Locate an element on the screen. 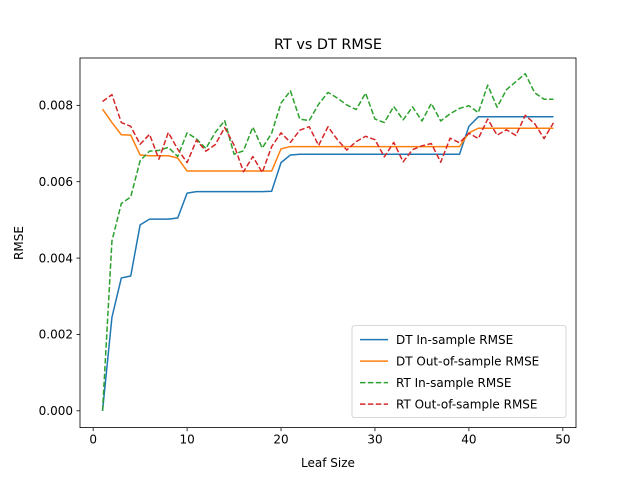 The image size is (640, 480). legend-label: DT In-sample RMSE is located at coordinates (454, 340).